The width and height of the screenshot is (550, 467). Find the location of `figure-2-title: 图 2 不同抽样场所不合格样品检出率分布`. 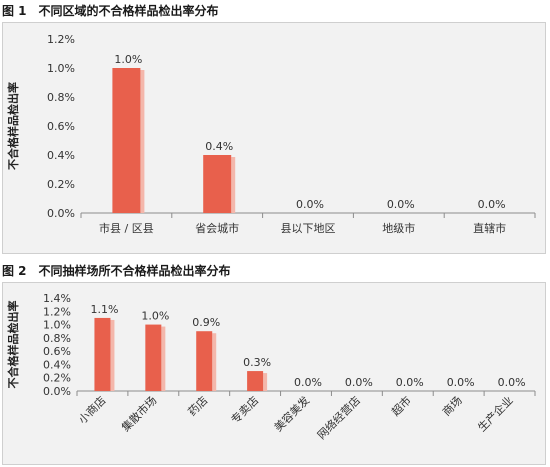

figure-2-title: 图 2 不同抽样场所不合格样品检出率分布 is located at coordinates (116, 271).